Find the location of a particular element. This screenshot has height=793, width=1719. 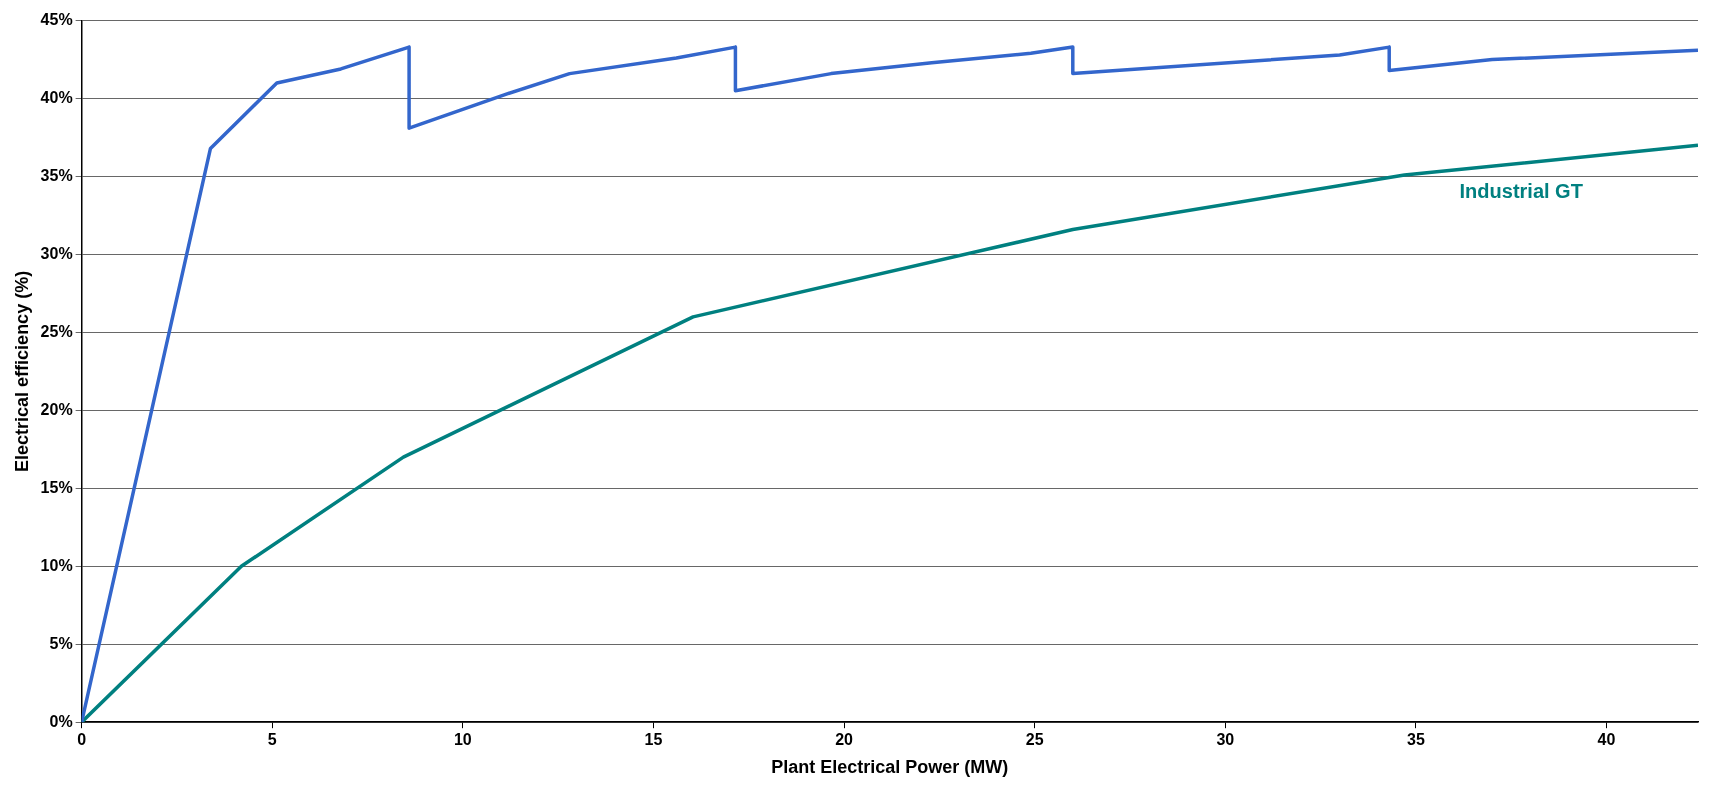

x-tick-label: 35 is located at coordinates (1416, 740).